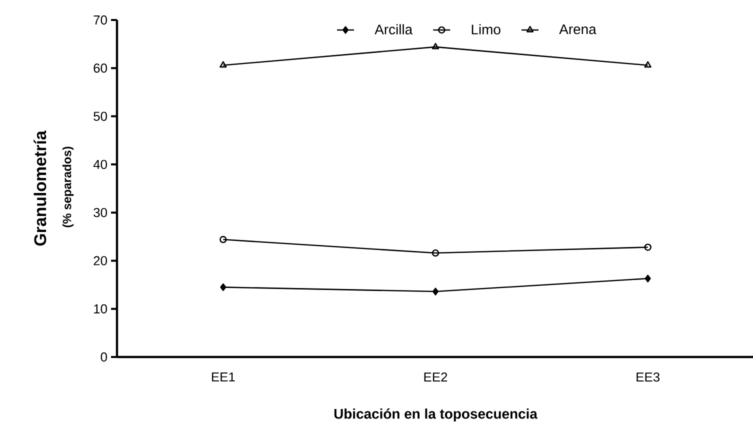 The width and height of the screenshot is (753, 437). I want to click on text: (% separados), so click(68, 187).